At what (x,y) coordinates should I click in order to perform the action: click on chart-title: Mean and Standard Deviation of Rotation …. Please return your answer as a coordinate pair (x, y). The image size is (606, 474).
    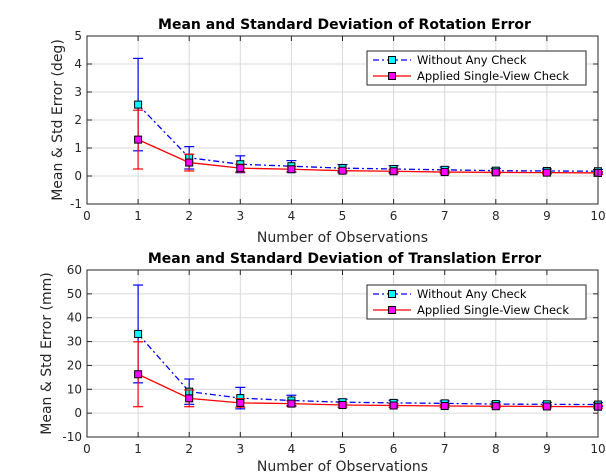
    Looking at the image, I should click on (344, 25).